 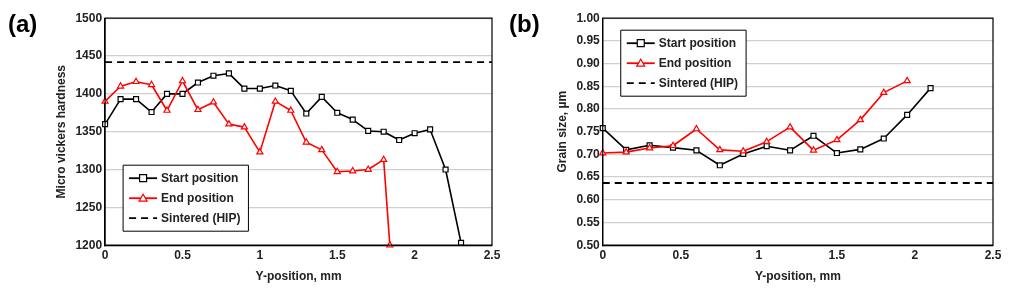 What do you see at coordinates (89, 55) in the screenshot?
I see `y-tick-label: 1450` at bounding box center [89, 55].